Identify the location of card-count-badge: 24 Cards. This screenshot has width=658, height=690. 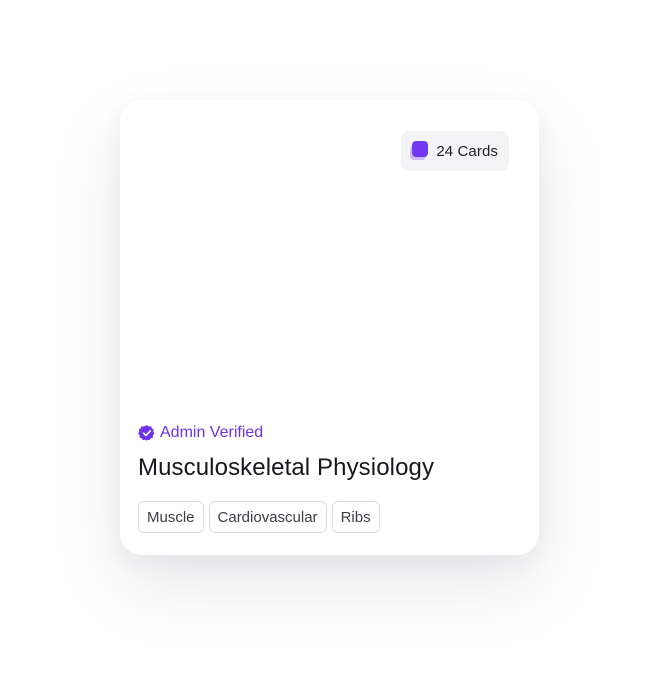
(455, 151).